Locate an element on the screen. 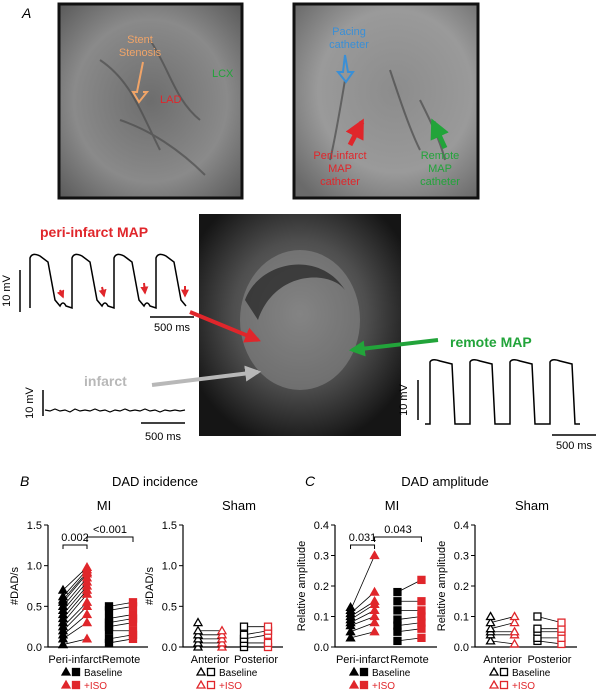 The height and width of the screenshot is (695, 600). infarct-scale-ms: 500 ms is located at coordinates (163, 437).